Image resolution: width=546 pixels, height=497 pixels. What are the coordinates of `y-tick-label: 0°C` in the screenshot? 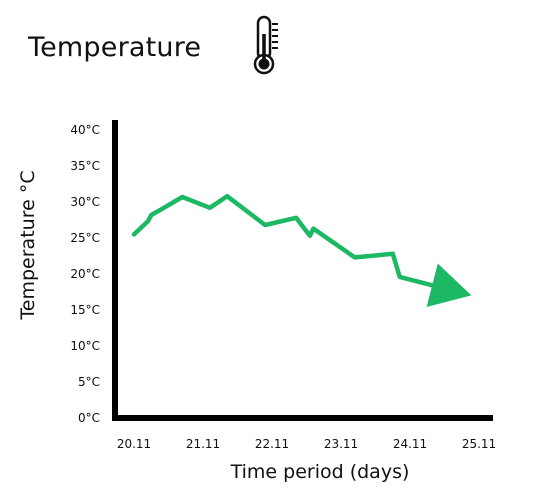 It's located at (89, 418).